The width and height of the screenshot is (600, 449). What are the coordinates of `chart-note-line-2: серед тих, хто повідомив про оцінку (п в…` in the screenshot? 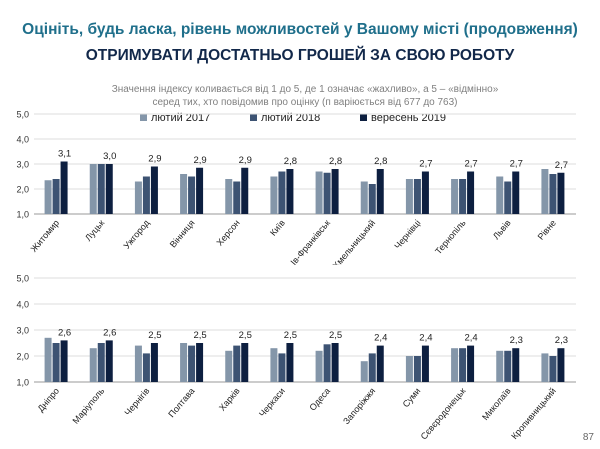 It's located at (305, 102).